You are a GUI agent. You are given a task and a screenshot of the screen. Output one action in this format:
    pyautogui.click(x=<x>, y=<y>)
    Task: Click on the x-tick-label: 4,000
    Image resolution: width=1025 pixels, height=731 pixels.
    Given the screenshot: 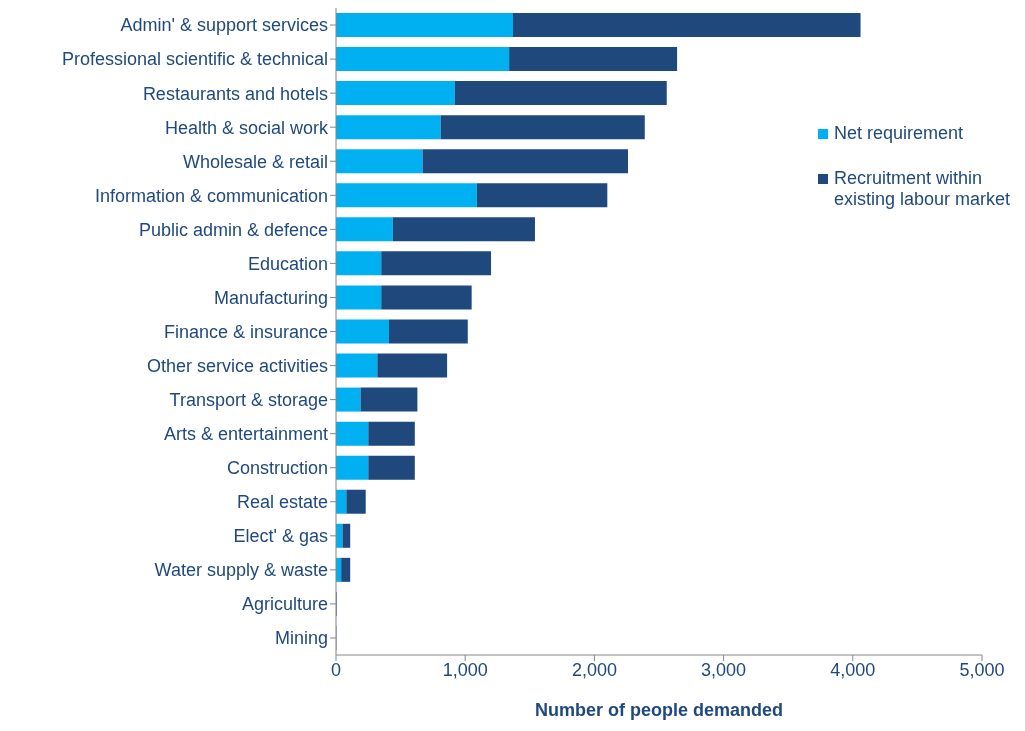 What is the action you would take?
    pyautogui.click(x=853, y=669)
    